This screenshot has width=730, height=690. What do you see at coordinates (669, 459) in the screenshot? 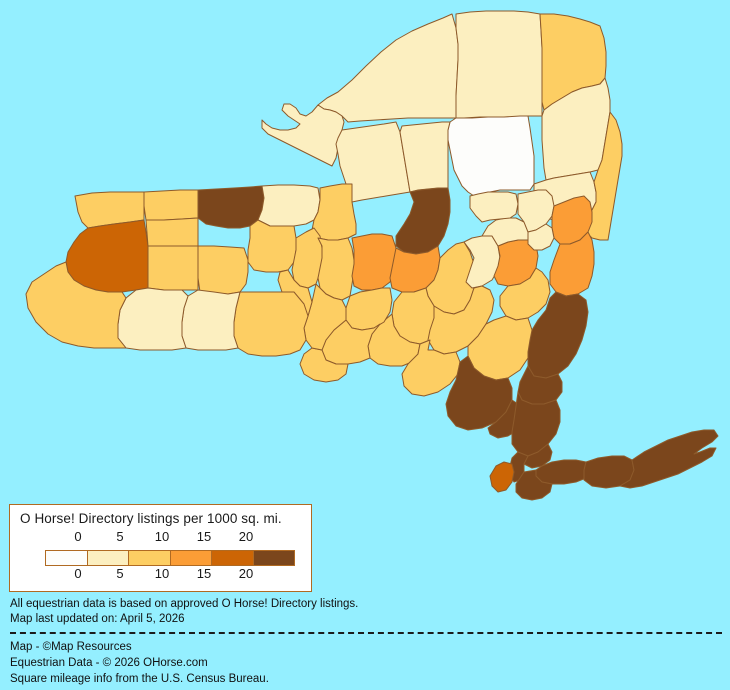
I see `county-region: Suffolk` at bounding box center [669, 459].